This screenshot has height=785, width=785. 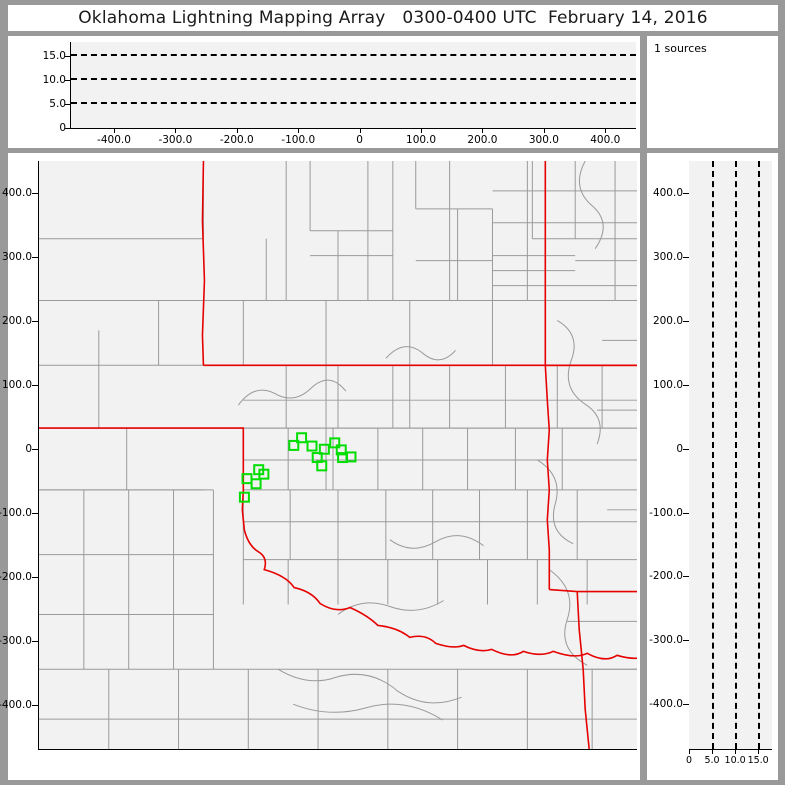 What do you see at coordinates (679, 448) in the screenshot?
I see `z-ytick-label-4: 0` at bounding box center [679, 448].